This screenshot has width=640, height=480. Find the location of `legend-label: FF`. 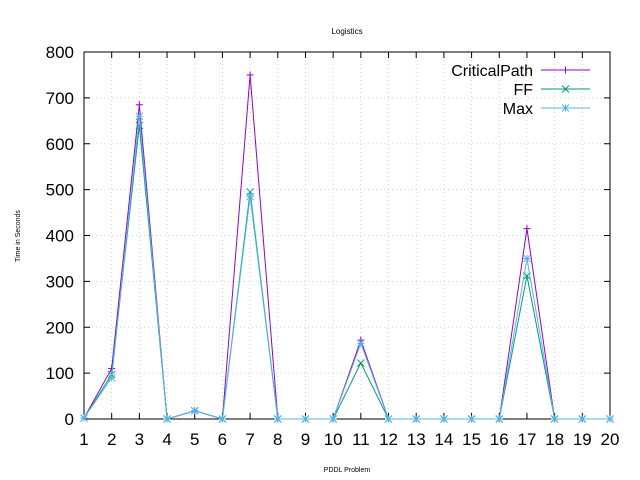

legend-label: FF is located at coordinates (523, 90).